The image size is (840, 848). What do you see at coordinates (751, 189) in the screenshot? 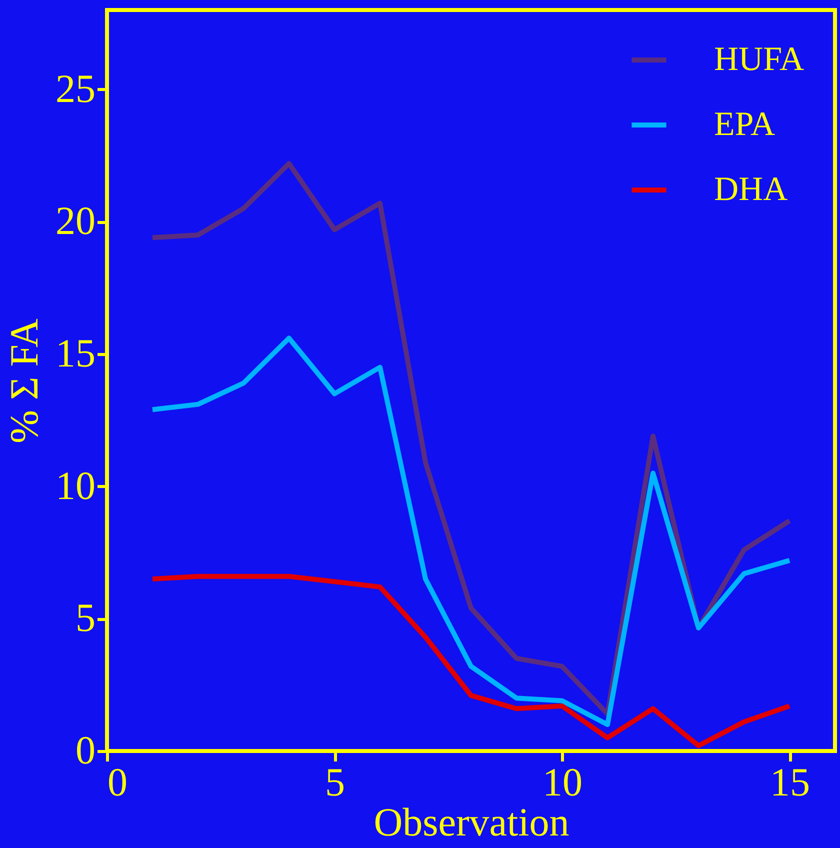
I see `legend-label: DHA` at bounding box center [751, 189].